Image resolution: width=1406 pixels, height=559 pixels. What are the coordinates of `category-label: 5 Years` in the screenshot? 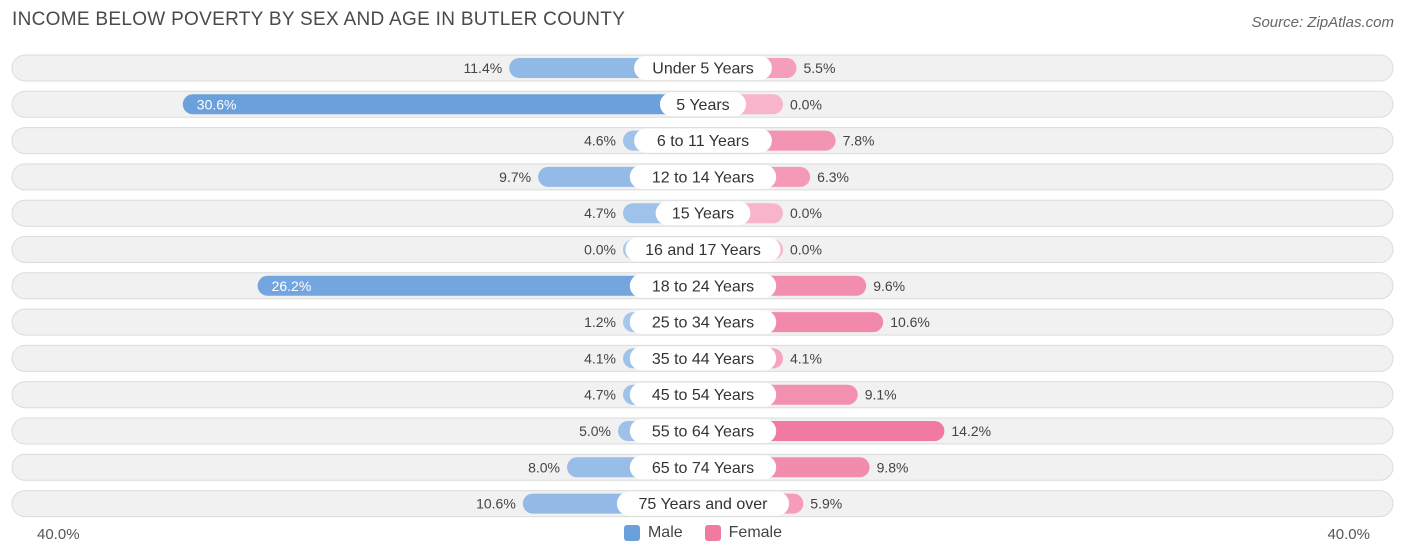 It's located at (702, 105).